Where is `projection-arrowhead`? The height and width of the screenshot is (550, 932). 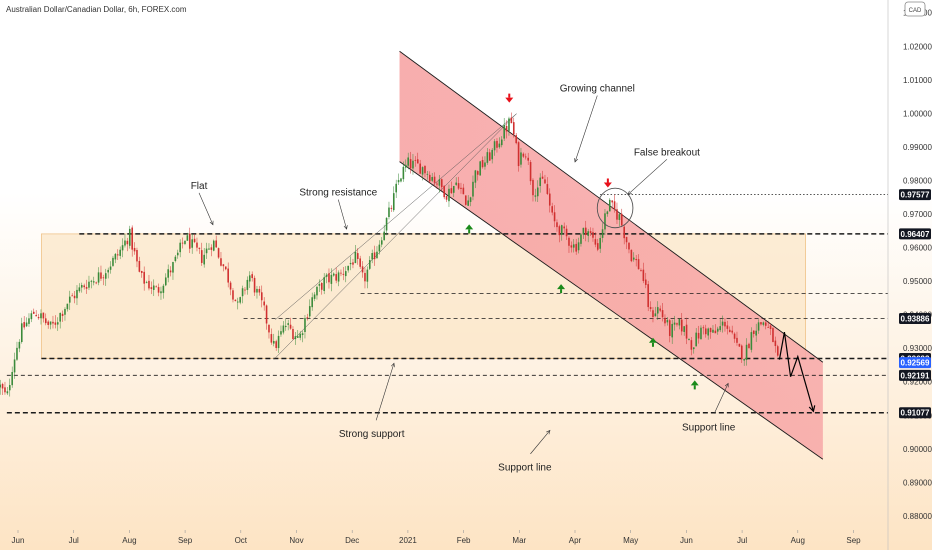 projection-arrowhead is located at coordinates (812, 409).